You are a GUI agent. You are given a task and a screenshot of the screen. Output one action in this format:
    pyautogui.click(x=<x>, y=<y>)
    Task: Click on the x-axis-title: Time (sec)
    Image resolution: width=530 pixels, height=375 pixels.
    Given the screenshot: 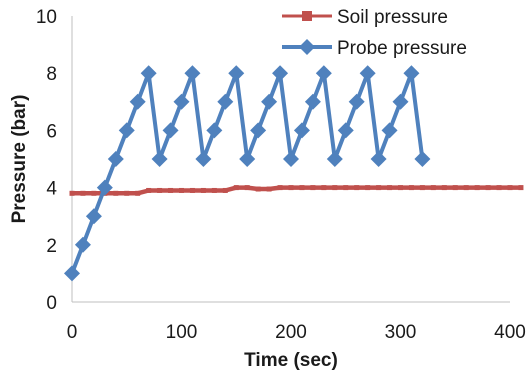 What is the action you would take?
    pyautogui.click(x=291, y=360)
    